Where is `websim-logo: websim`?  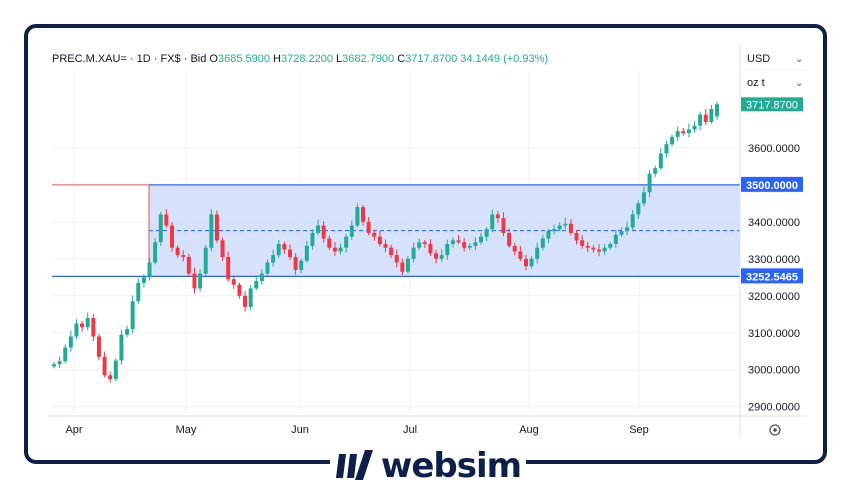 websim-logo: websim is located at coordinates (428, 466).